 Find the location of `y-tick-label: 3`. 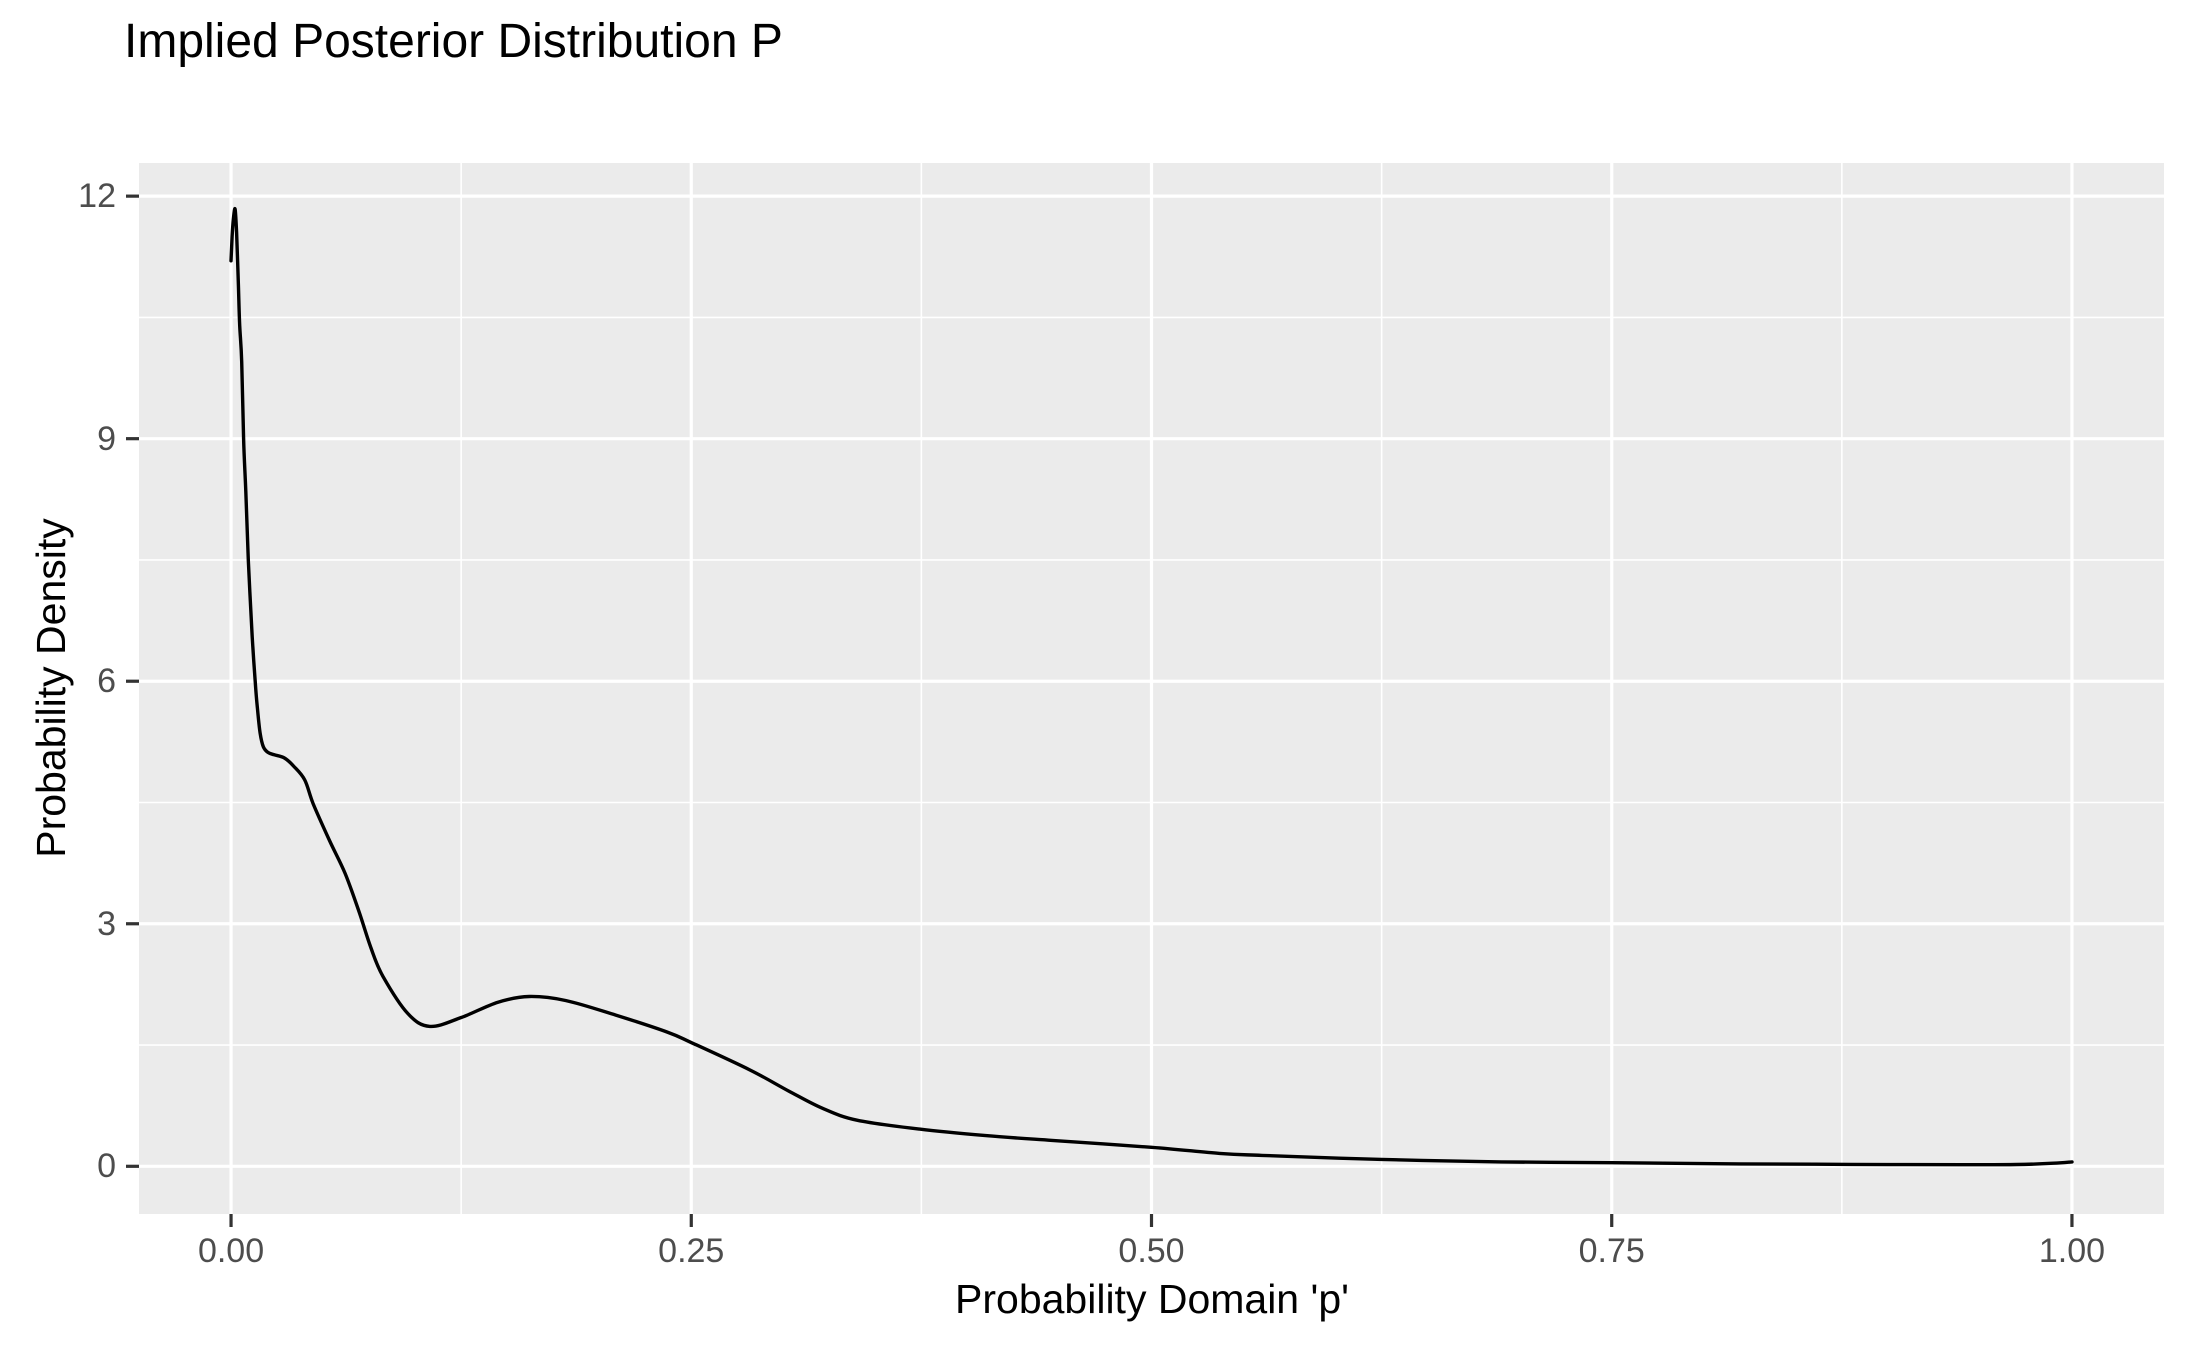

y-tick-label: 3 is located at coordinates (106, 923).